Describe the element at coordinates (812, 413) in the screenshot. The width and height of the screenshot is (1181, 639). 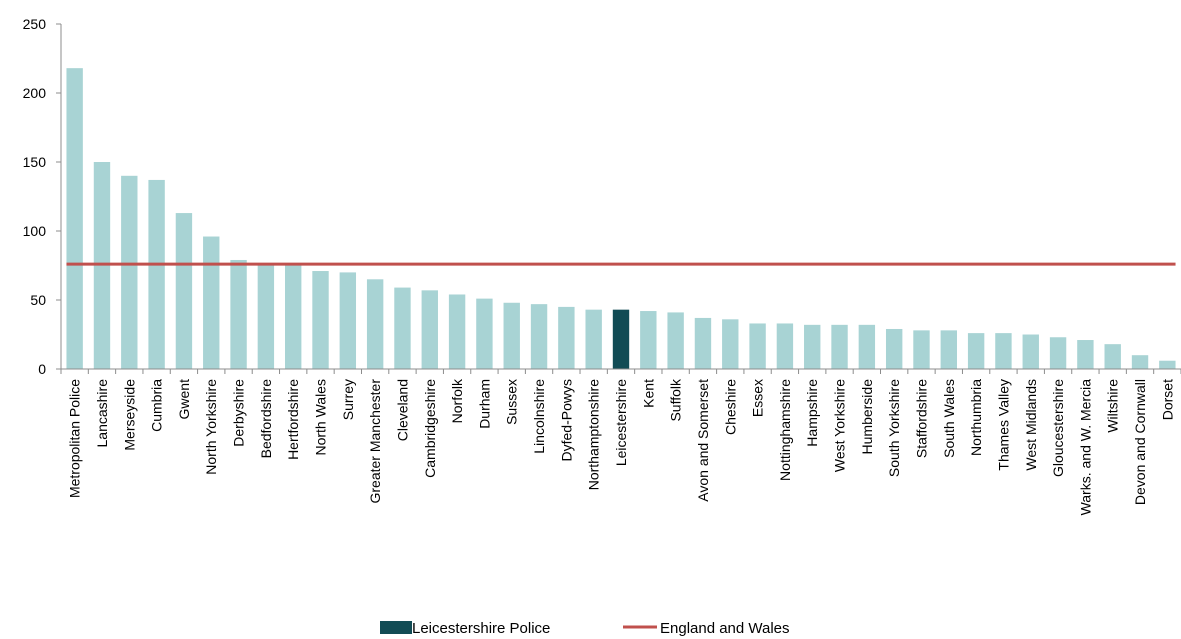
I see `x-category-label: Hampshire` at that location.